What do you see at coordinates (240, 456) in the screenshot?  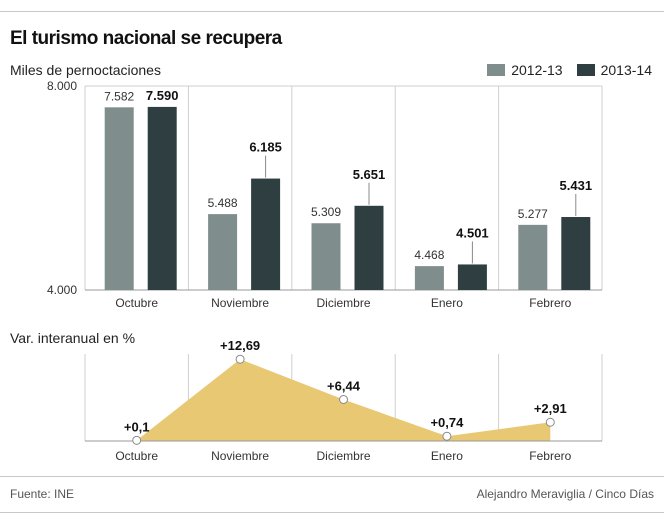 I see `area-x-tick-label-noviembre: Noviembre` at bounding box center [240, 456].